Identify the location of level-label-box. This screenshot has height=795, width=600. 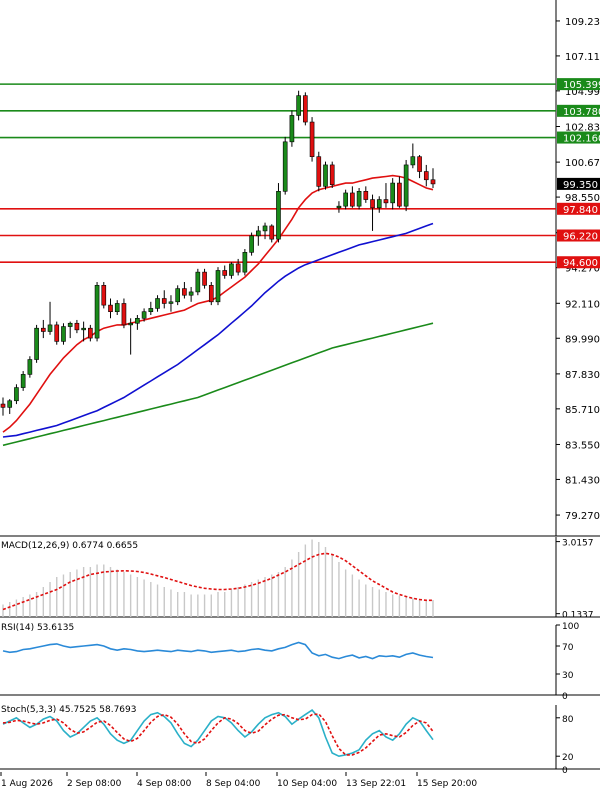
(578, 137).